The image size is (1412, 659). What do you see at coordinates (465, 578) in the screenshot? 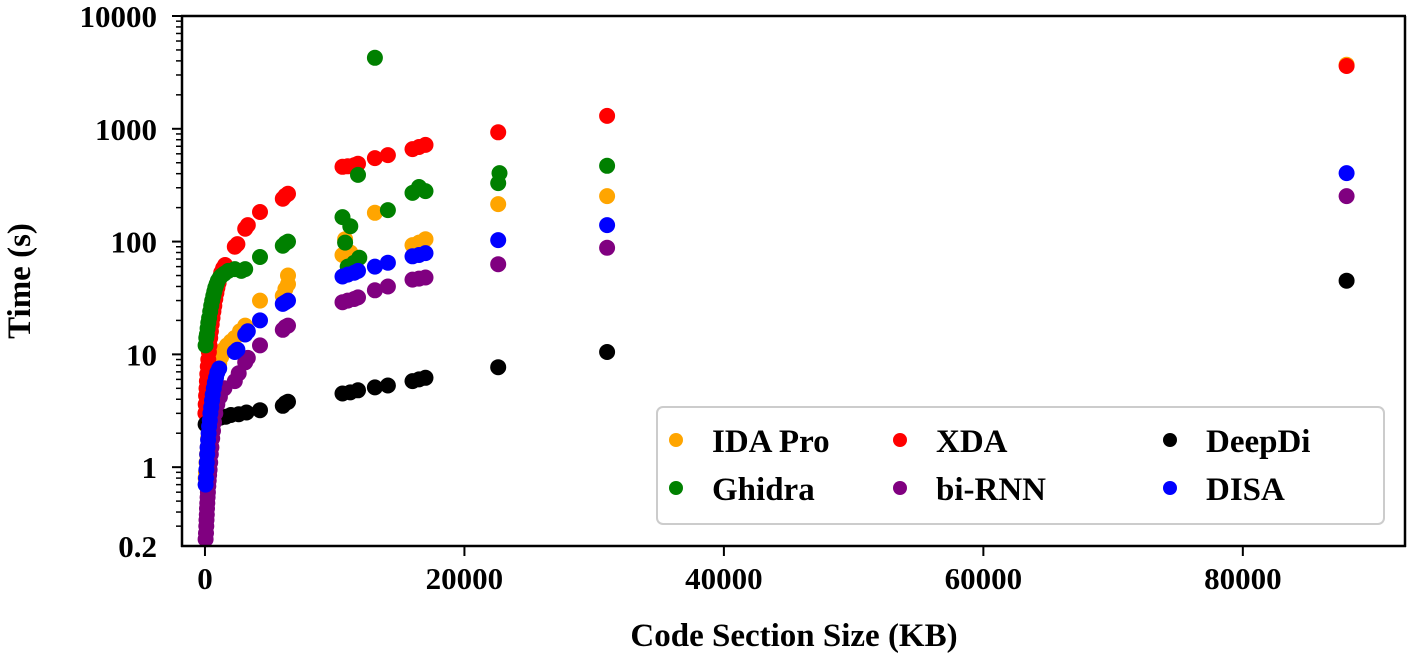
I see `x-tick-label: 20000` at bounding box center [465, 578].